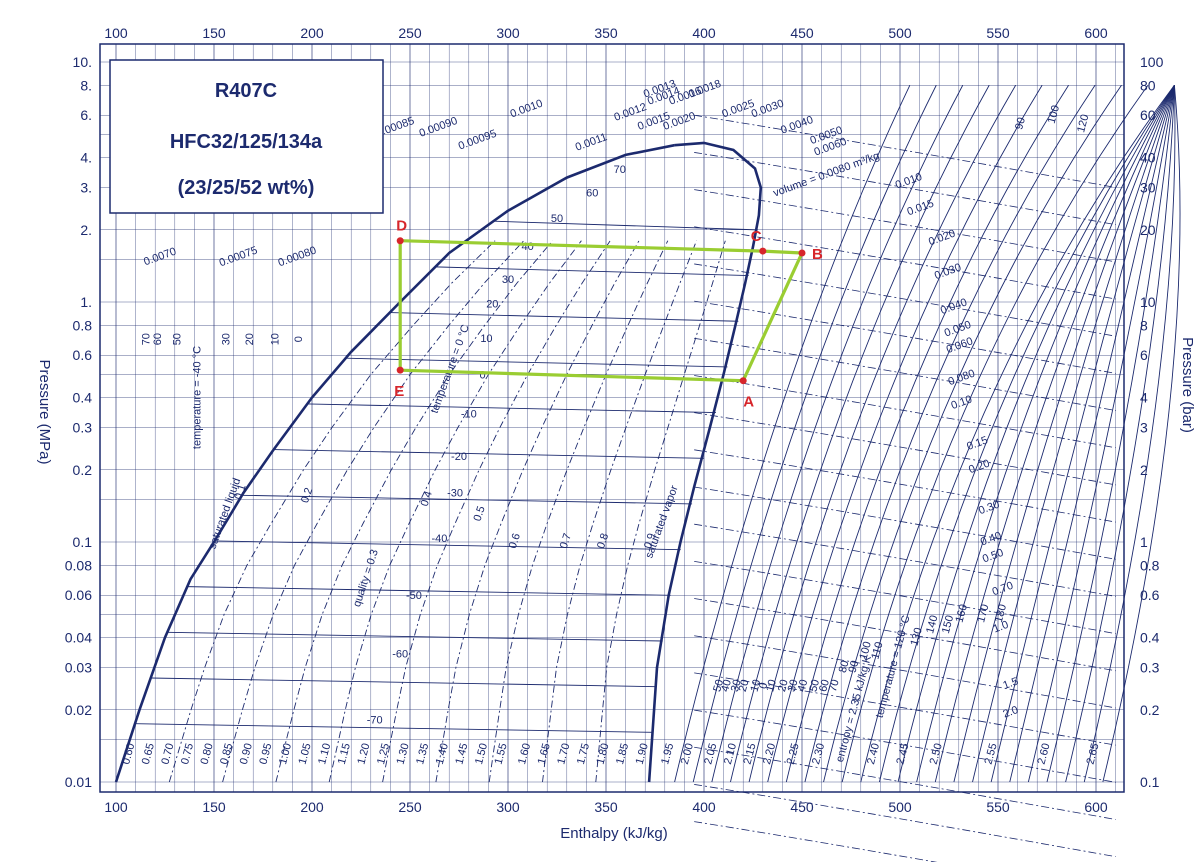  I want to click on y-tick-label-left: 0.03, so click(78, 667).